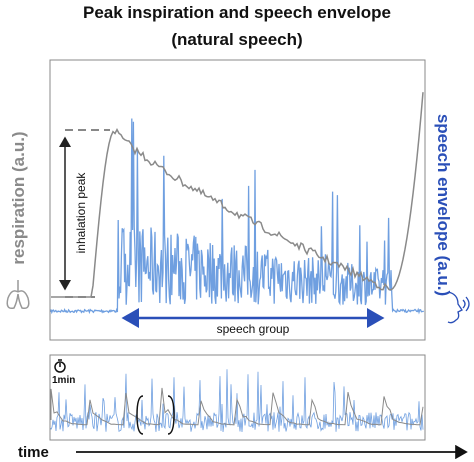 The image size is (474, 462). What do you see at coordinates (155, 415) in the screenshot?
I see `zoom-bracket` at bounding box center [155, 415].